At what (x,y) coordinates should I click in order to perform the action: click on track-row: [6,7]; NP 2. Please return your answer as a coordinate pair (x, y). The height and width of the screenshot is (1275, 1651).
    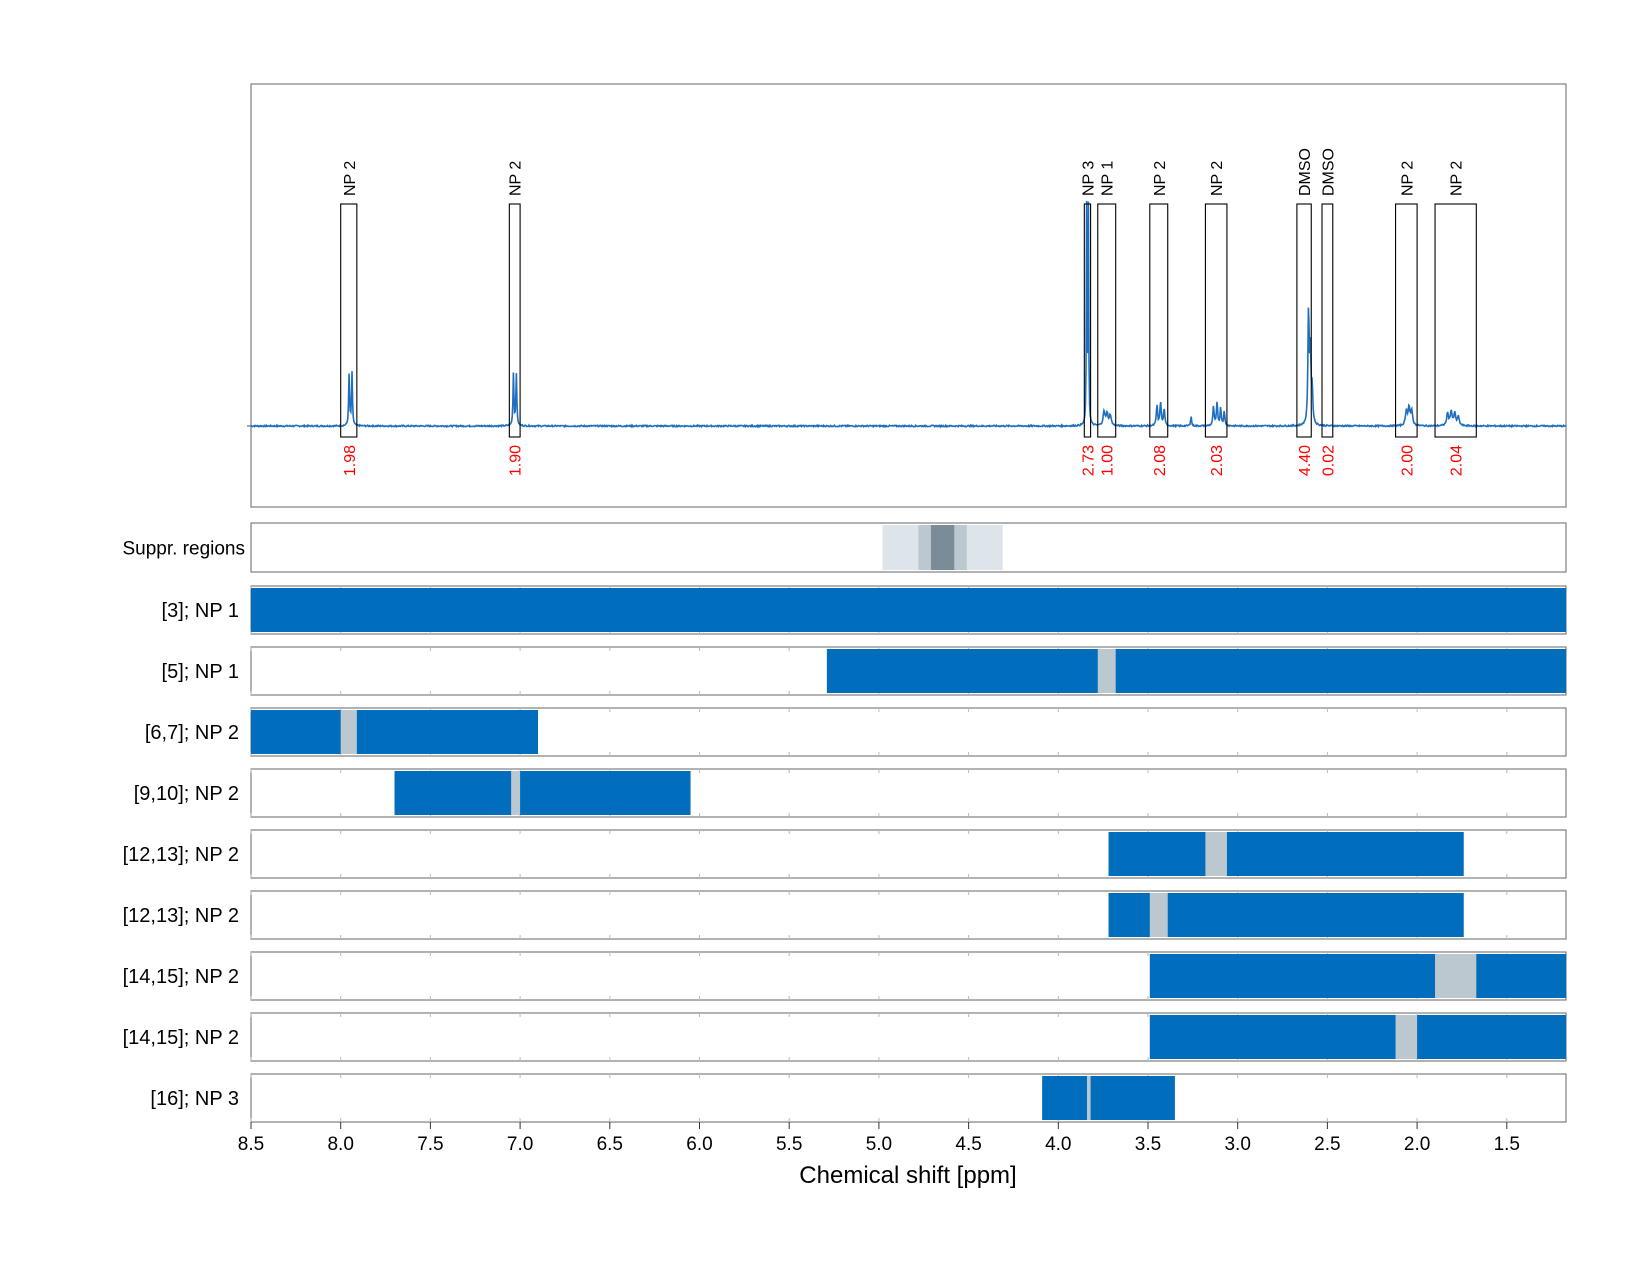
    Looking at the image, I should click on (856, 732).